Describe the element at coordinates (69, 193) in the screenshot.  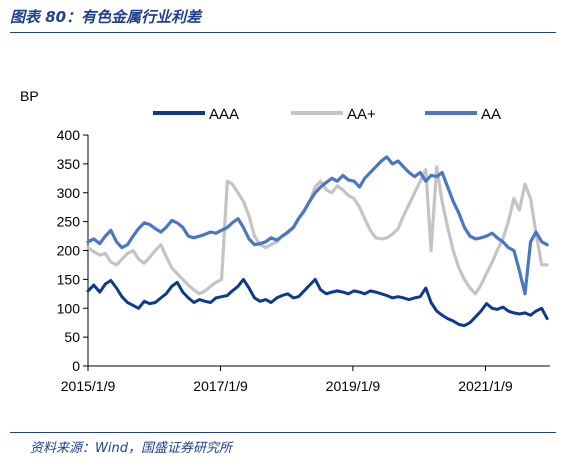
I see `y-tick-label: 300` at that location.